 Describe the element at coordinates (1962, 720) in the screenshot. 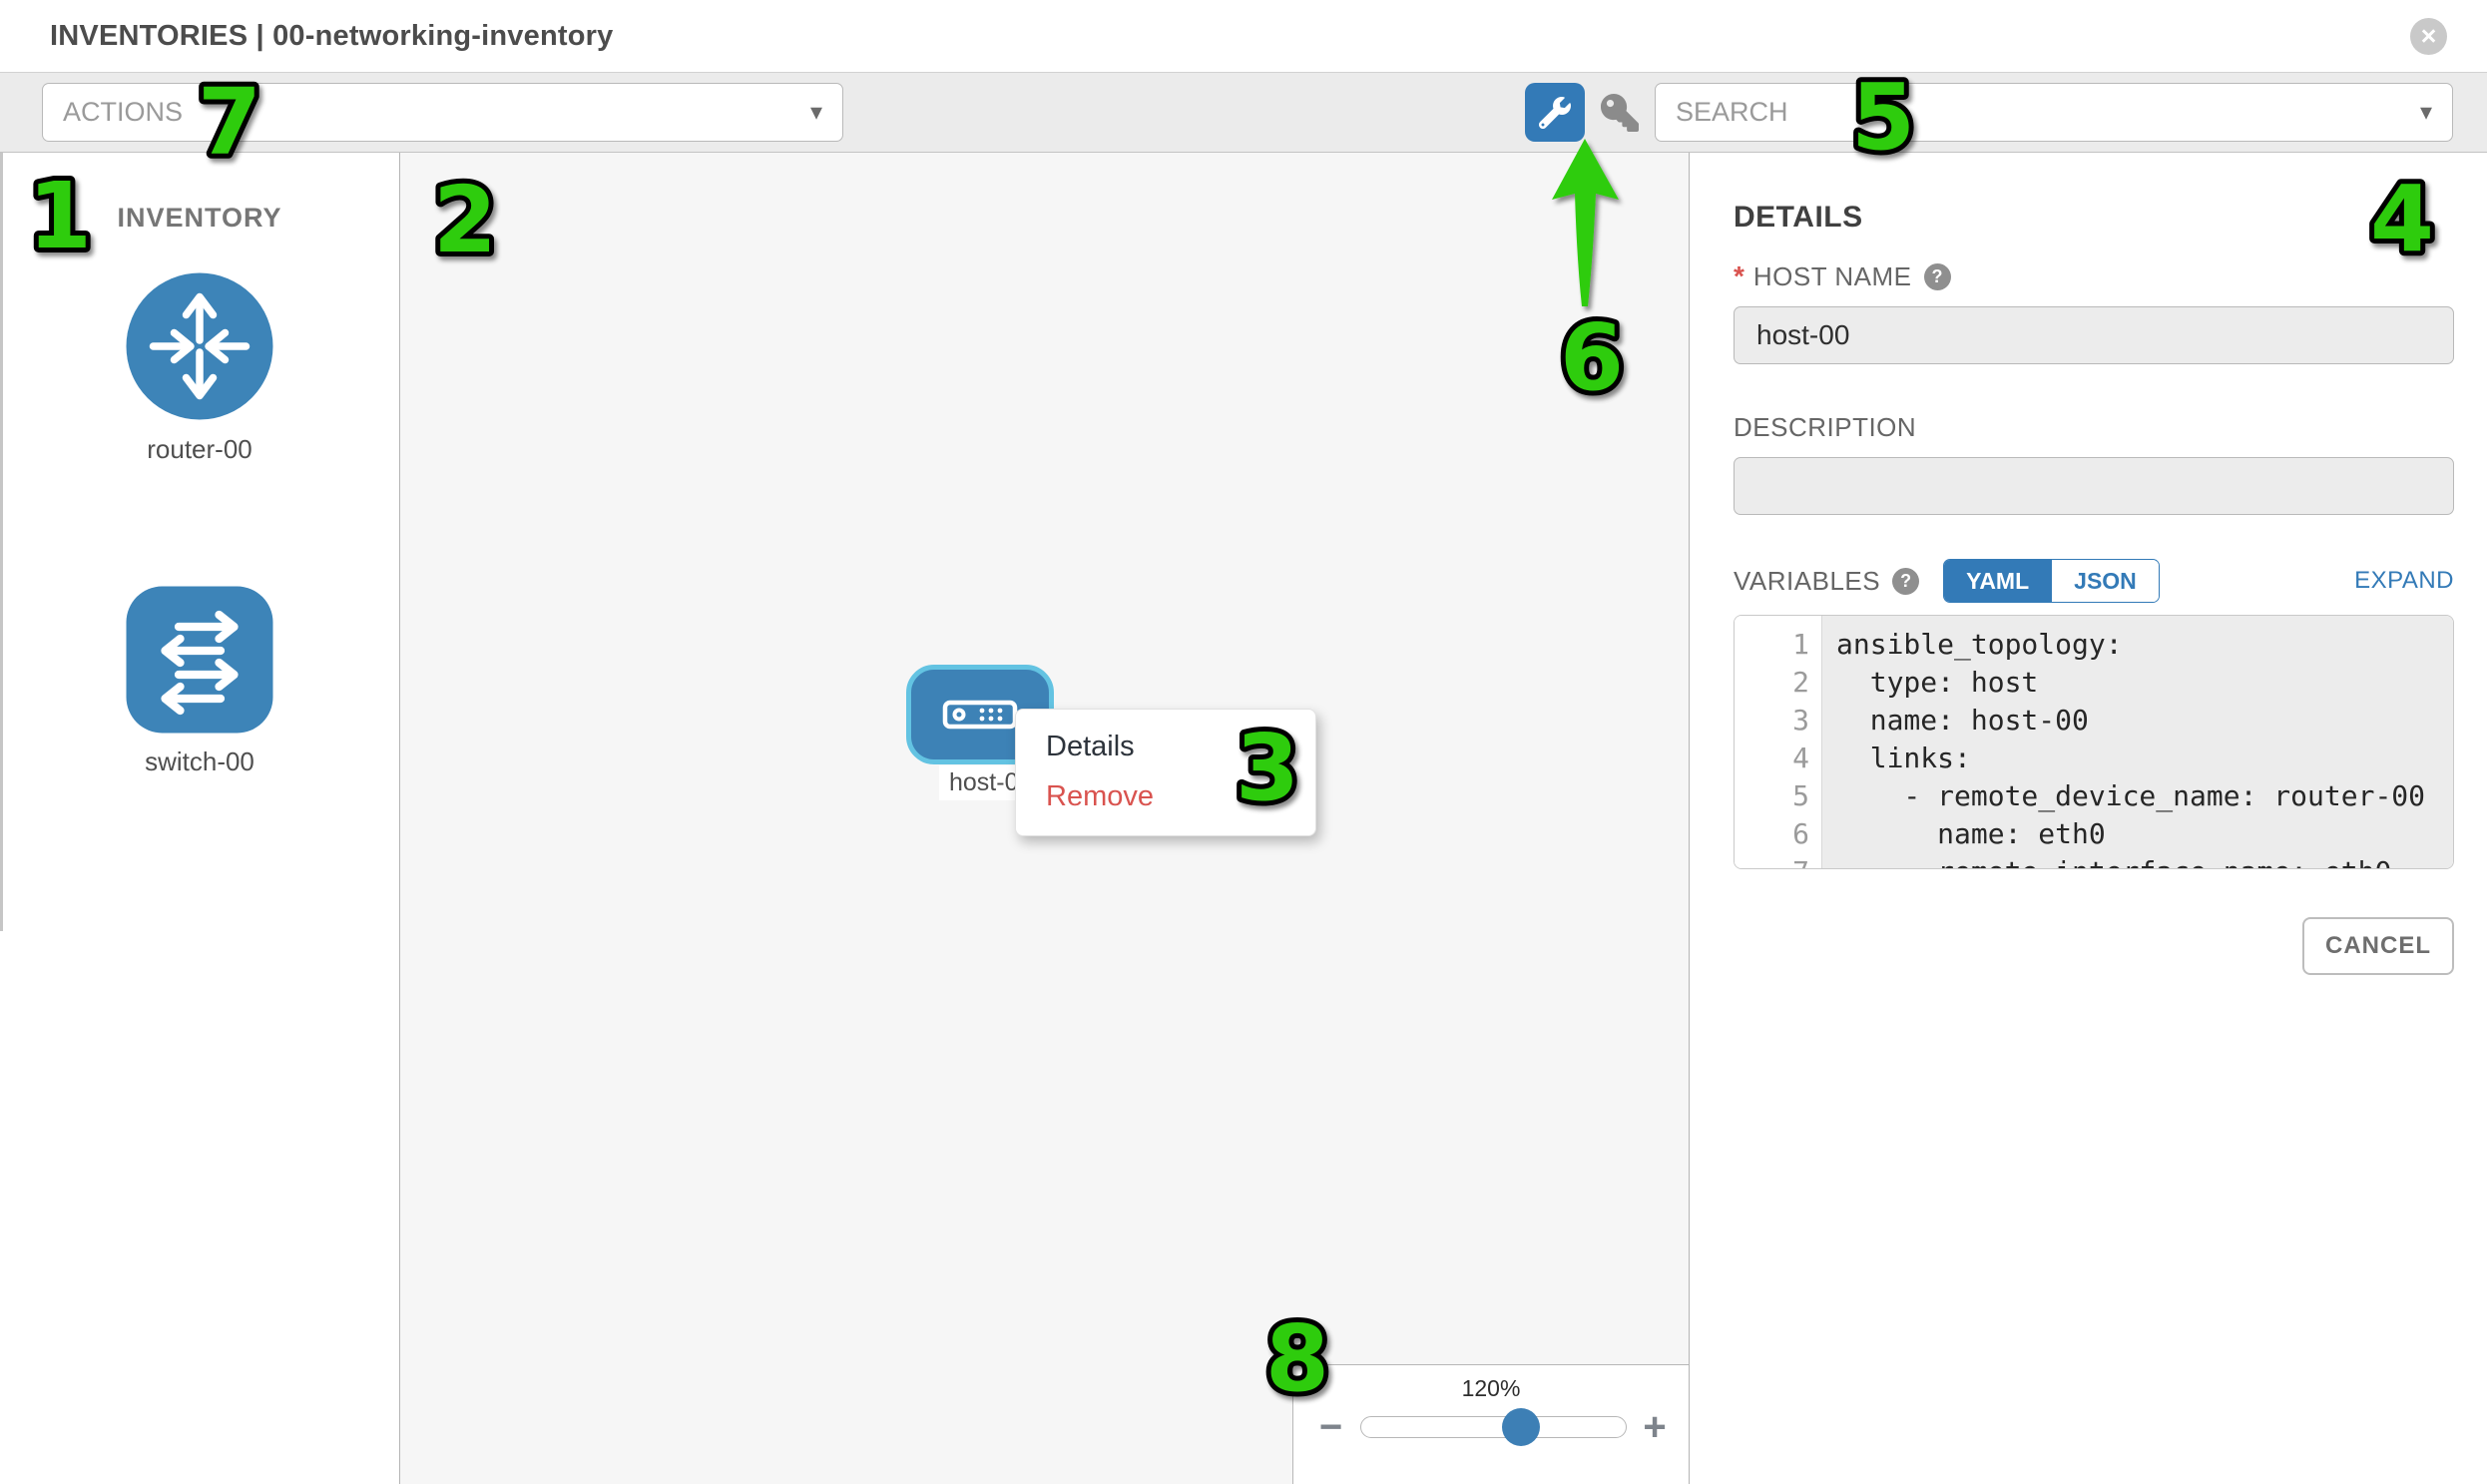

I see `editor-code-line: name: host-00` at that location.